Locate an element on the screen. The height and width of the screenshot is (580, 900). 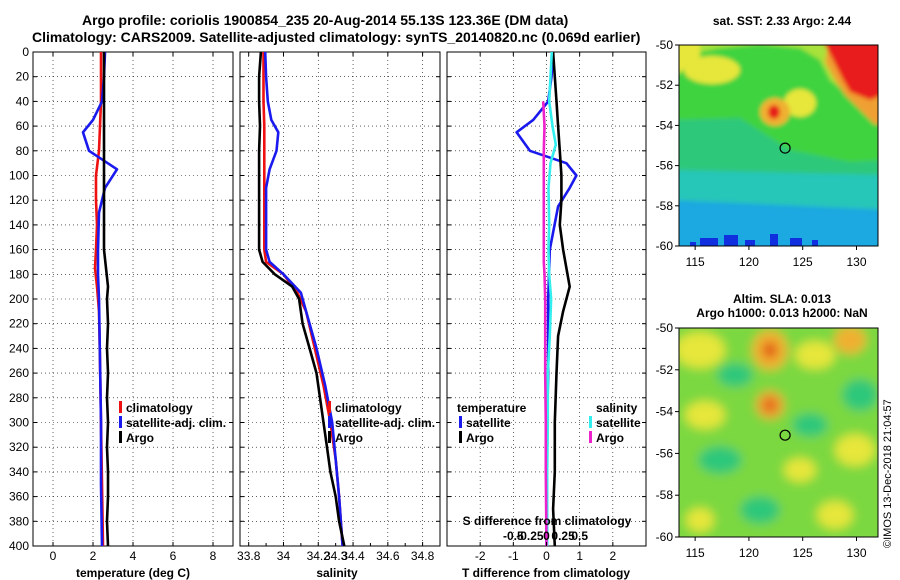
s-diff-tick-label: 0.25 is located at coordinates (563, 536).